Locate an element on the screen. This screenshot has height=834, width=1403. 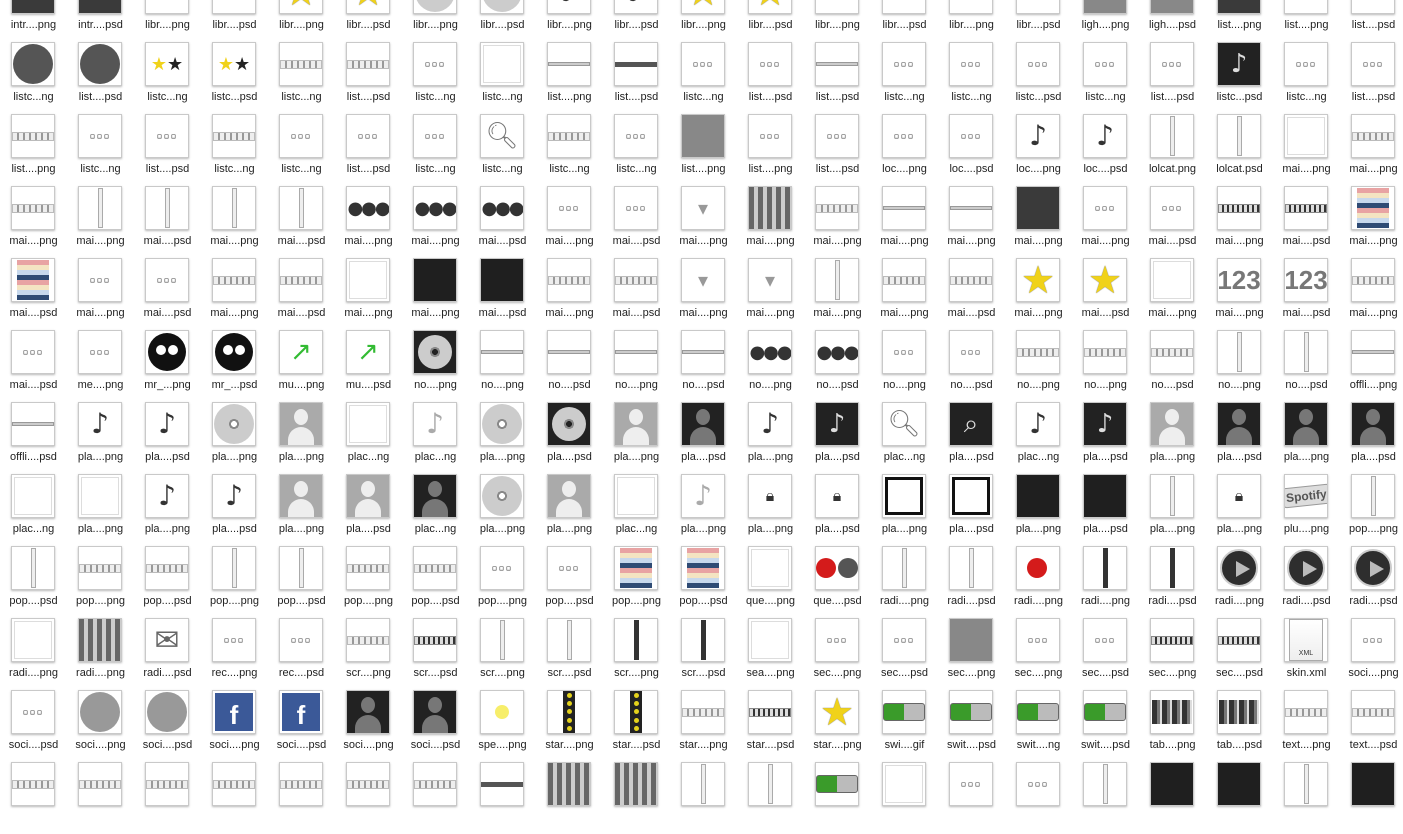
file-thumbnail: 123 is located at coordinates (1239, 280).